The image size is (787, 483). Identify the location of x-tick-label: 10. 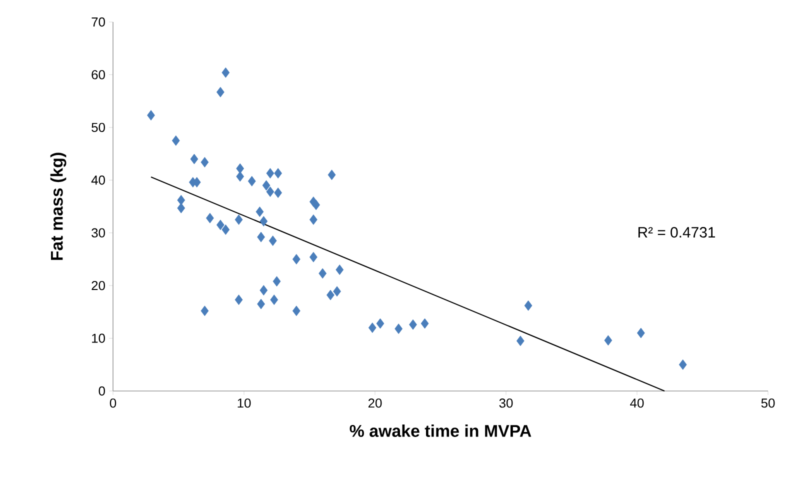
(244, 403).